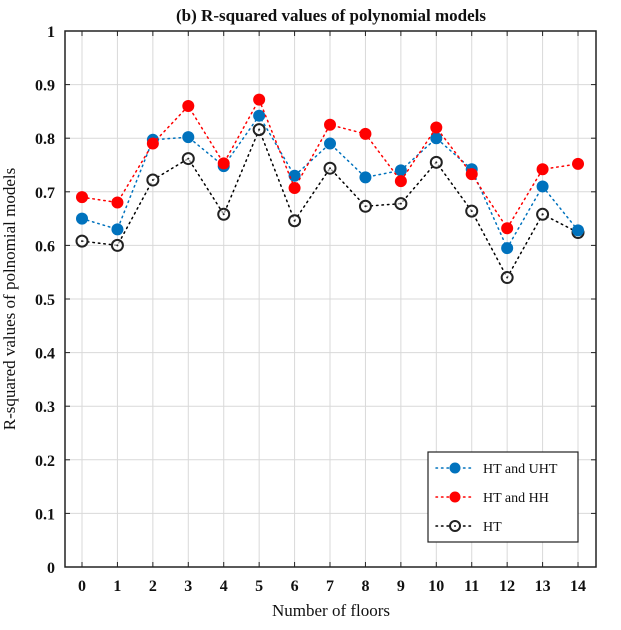 The height and width of the screenshot is (630, 621). What do you see at coordinates (45, 354) in the screenshot?
I see `y-tick-label: 0.4` at bounding box center [45, 354].